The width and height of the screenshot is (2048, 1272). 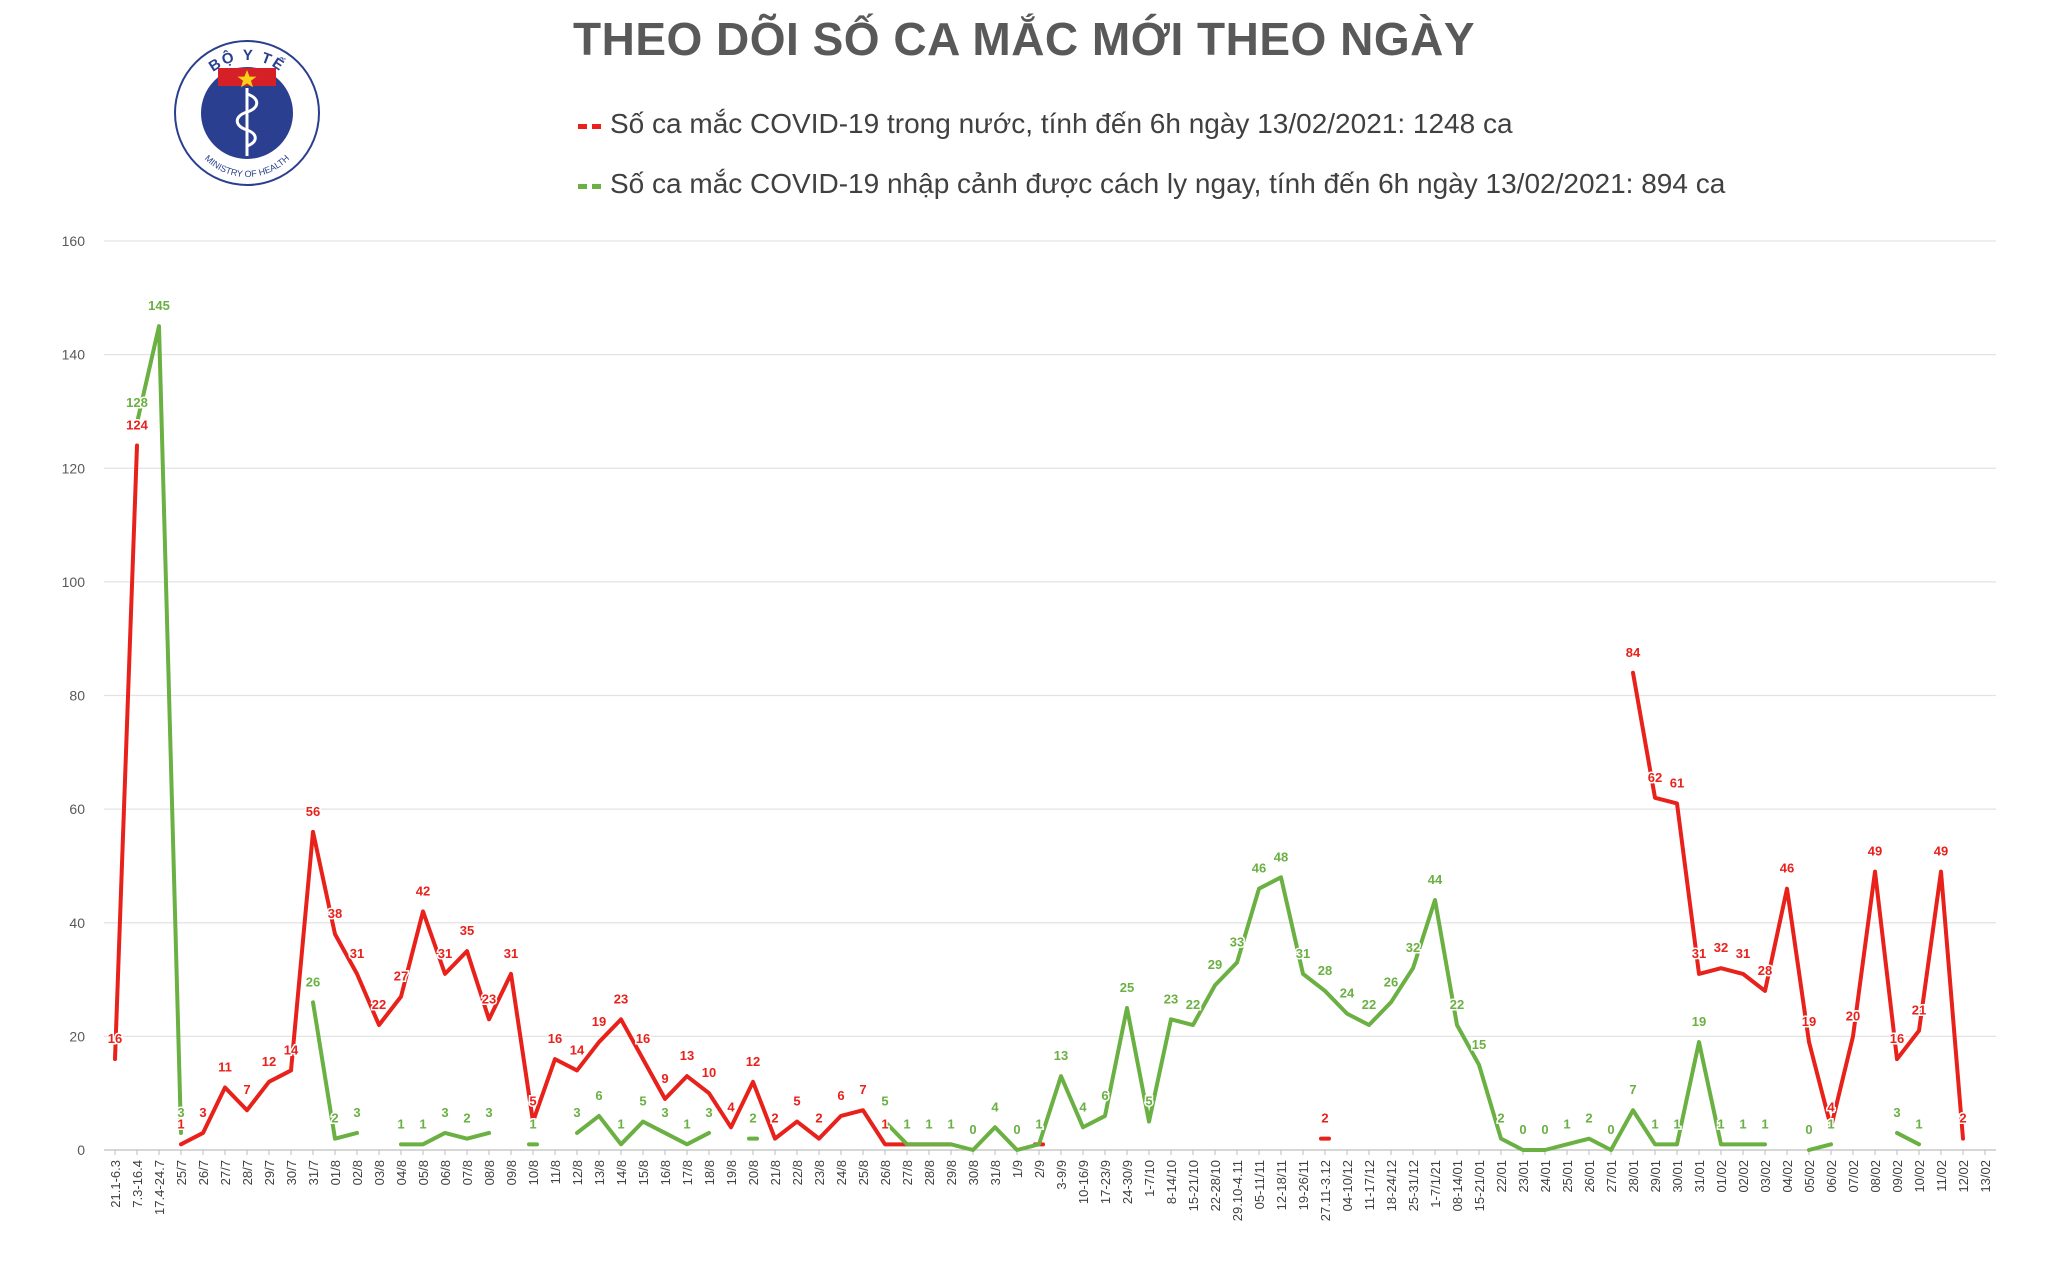 What do you see at coordinates (137, 425) in the screenshot?
I see `data-label-domestic: 124` at bounding box center [137, 425].